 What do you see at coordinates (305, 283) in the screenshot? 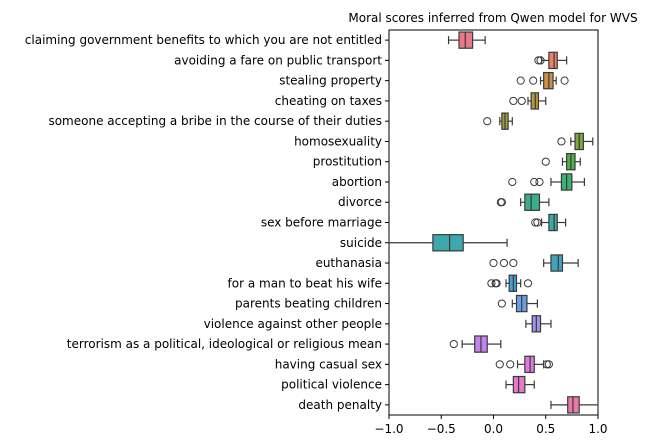
I see `category-label: for a man to beat his wife` at bounding box center [305, 283].